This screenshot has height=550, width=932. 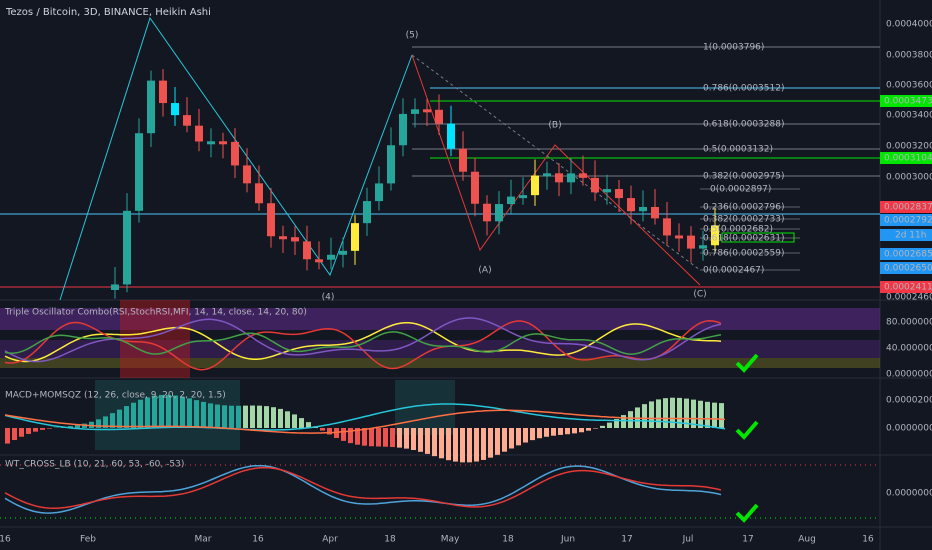 What do you see at coordinates (699, 295) in the screenshot?
I see `wave-label: (C)` at bounding box center [699, 295].